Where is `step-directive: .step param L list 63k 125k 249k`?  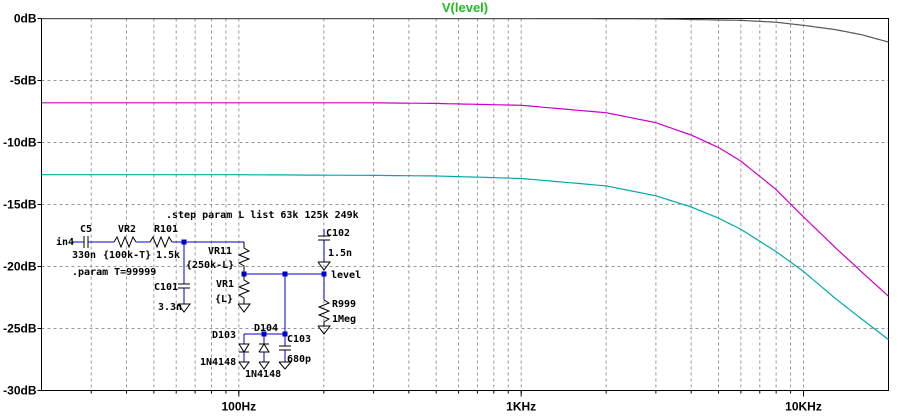
step-directive: .step param L list 63k 125k 249k is located at coordinates (262, 215).